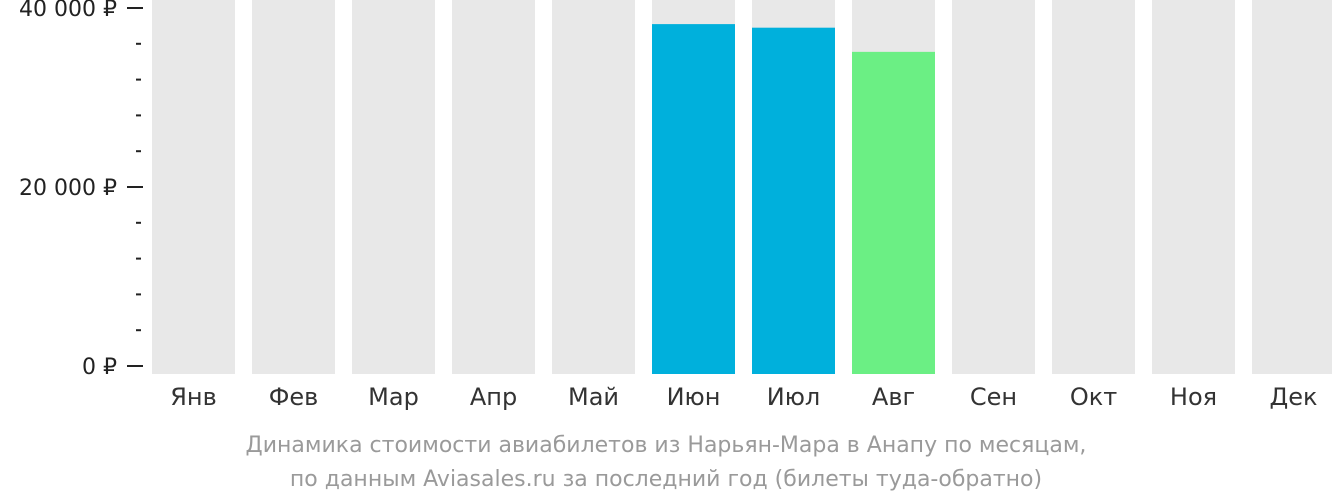 This screenshot has width=1332, height=502. I want to click on x-tick-label: Мар, so click(393, 397).